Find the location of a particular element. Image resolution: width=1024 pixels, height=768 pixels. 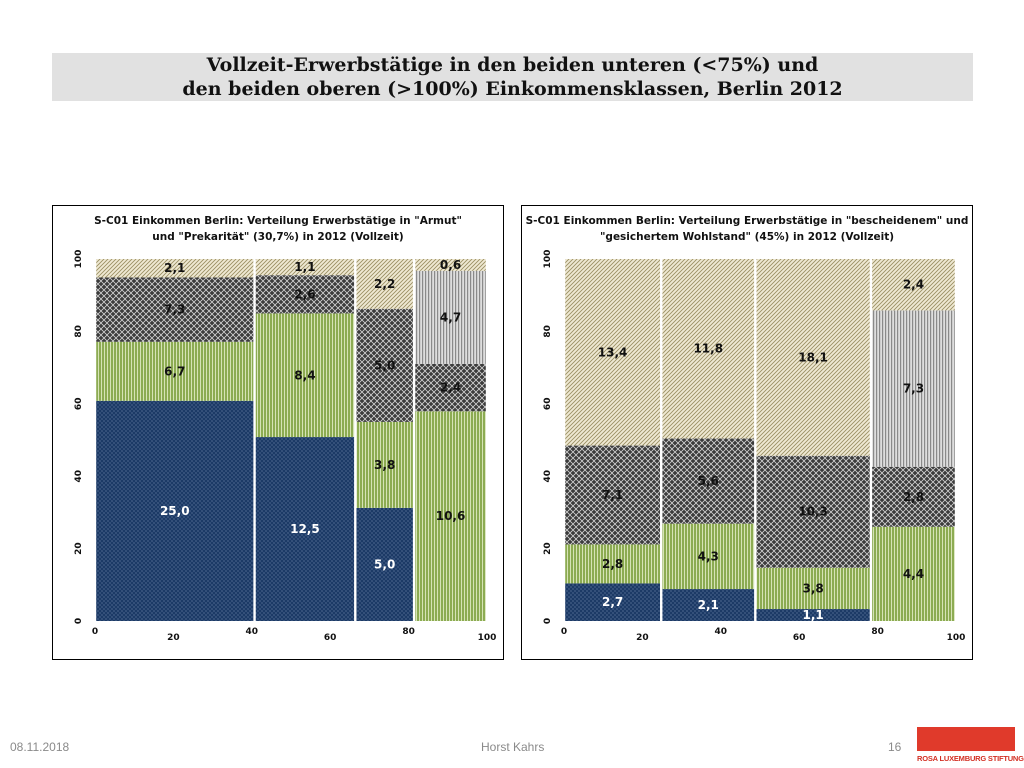

data-label: 0,6 is located at coordinates (450, 265).